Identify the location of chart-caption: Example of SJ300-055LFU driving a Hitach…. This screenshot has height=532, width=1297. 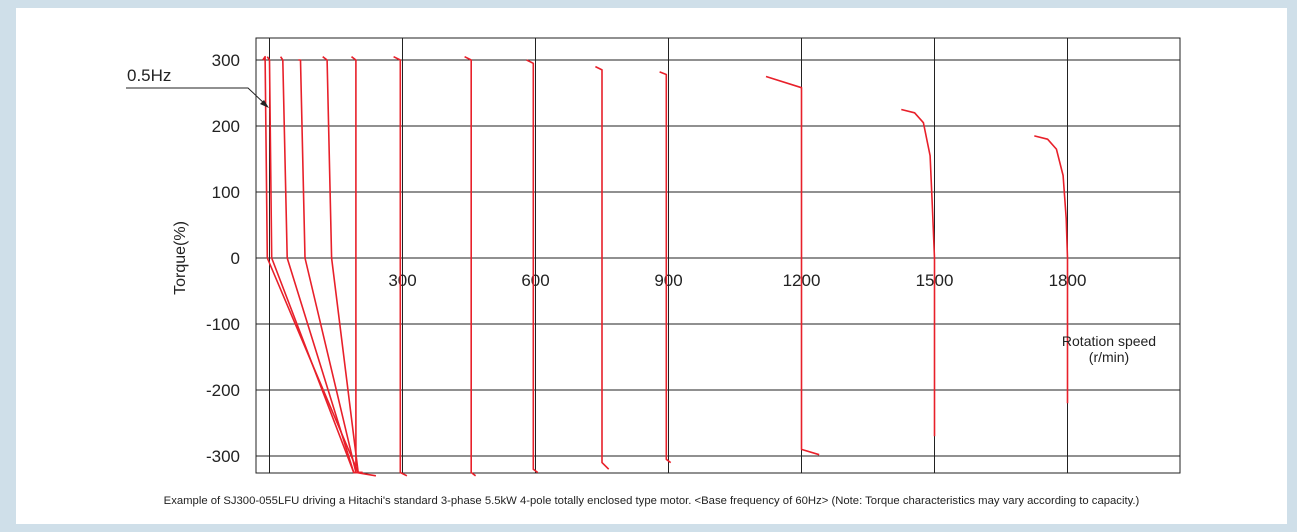
(651, 501).